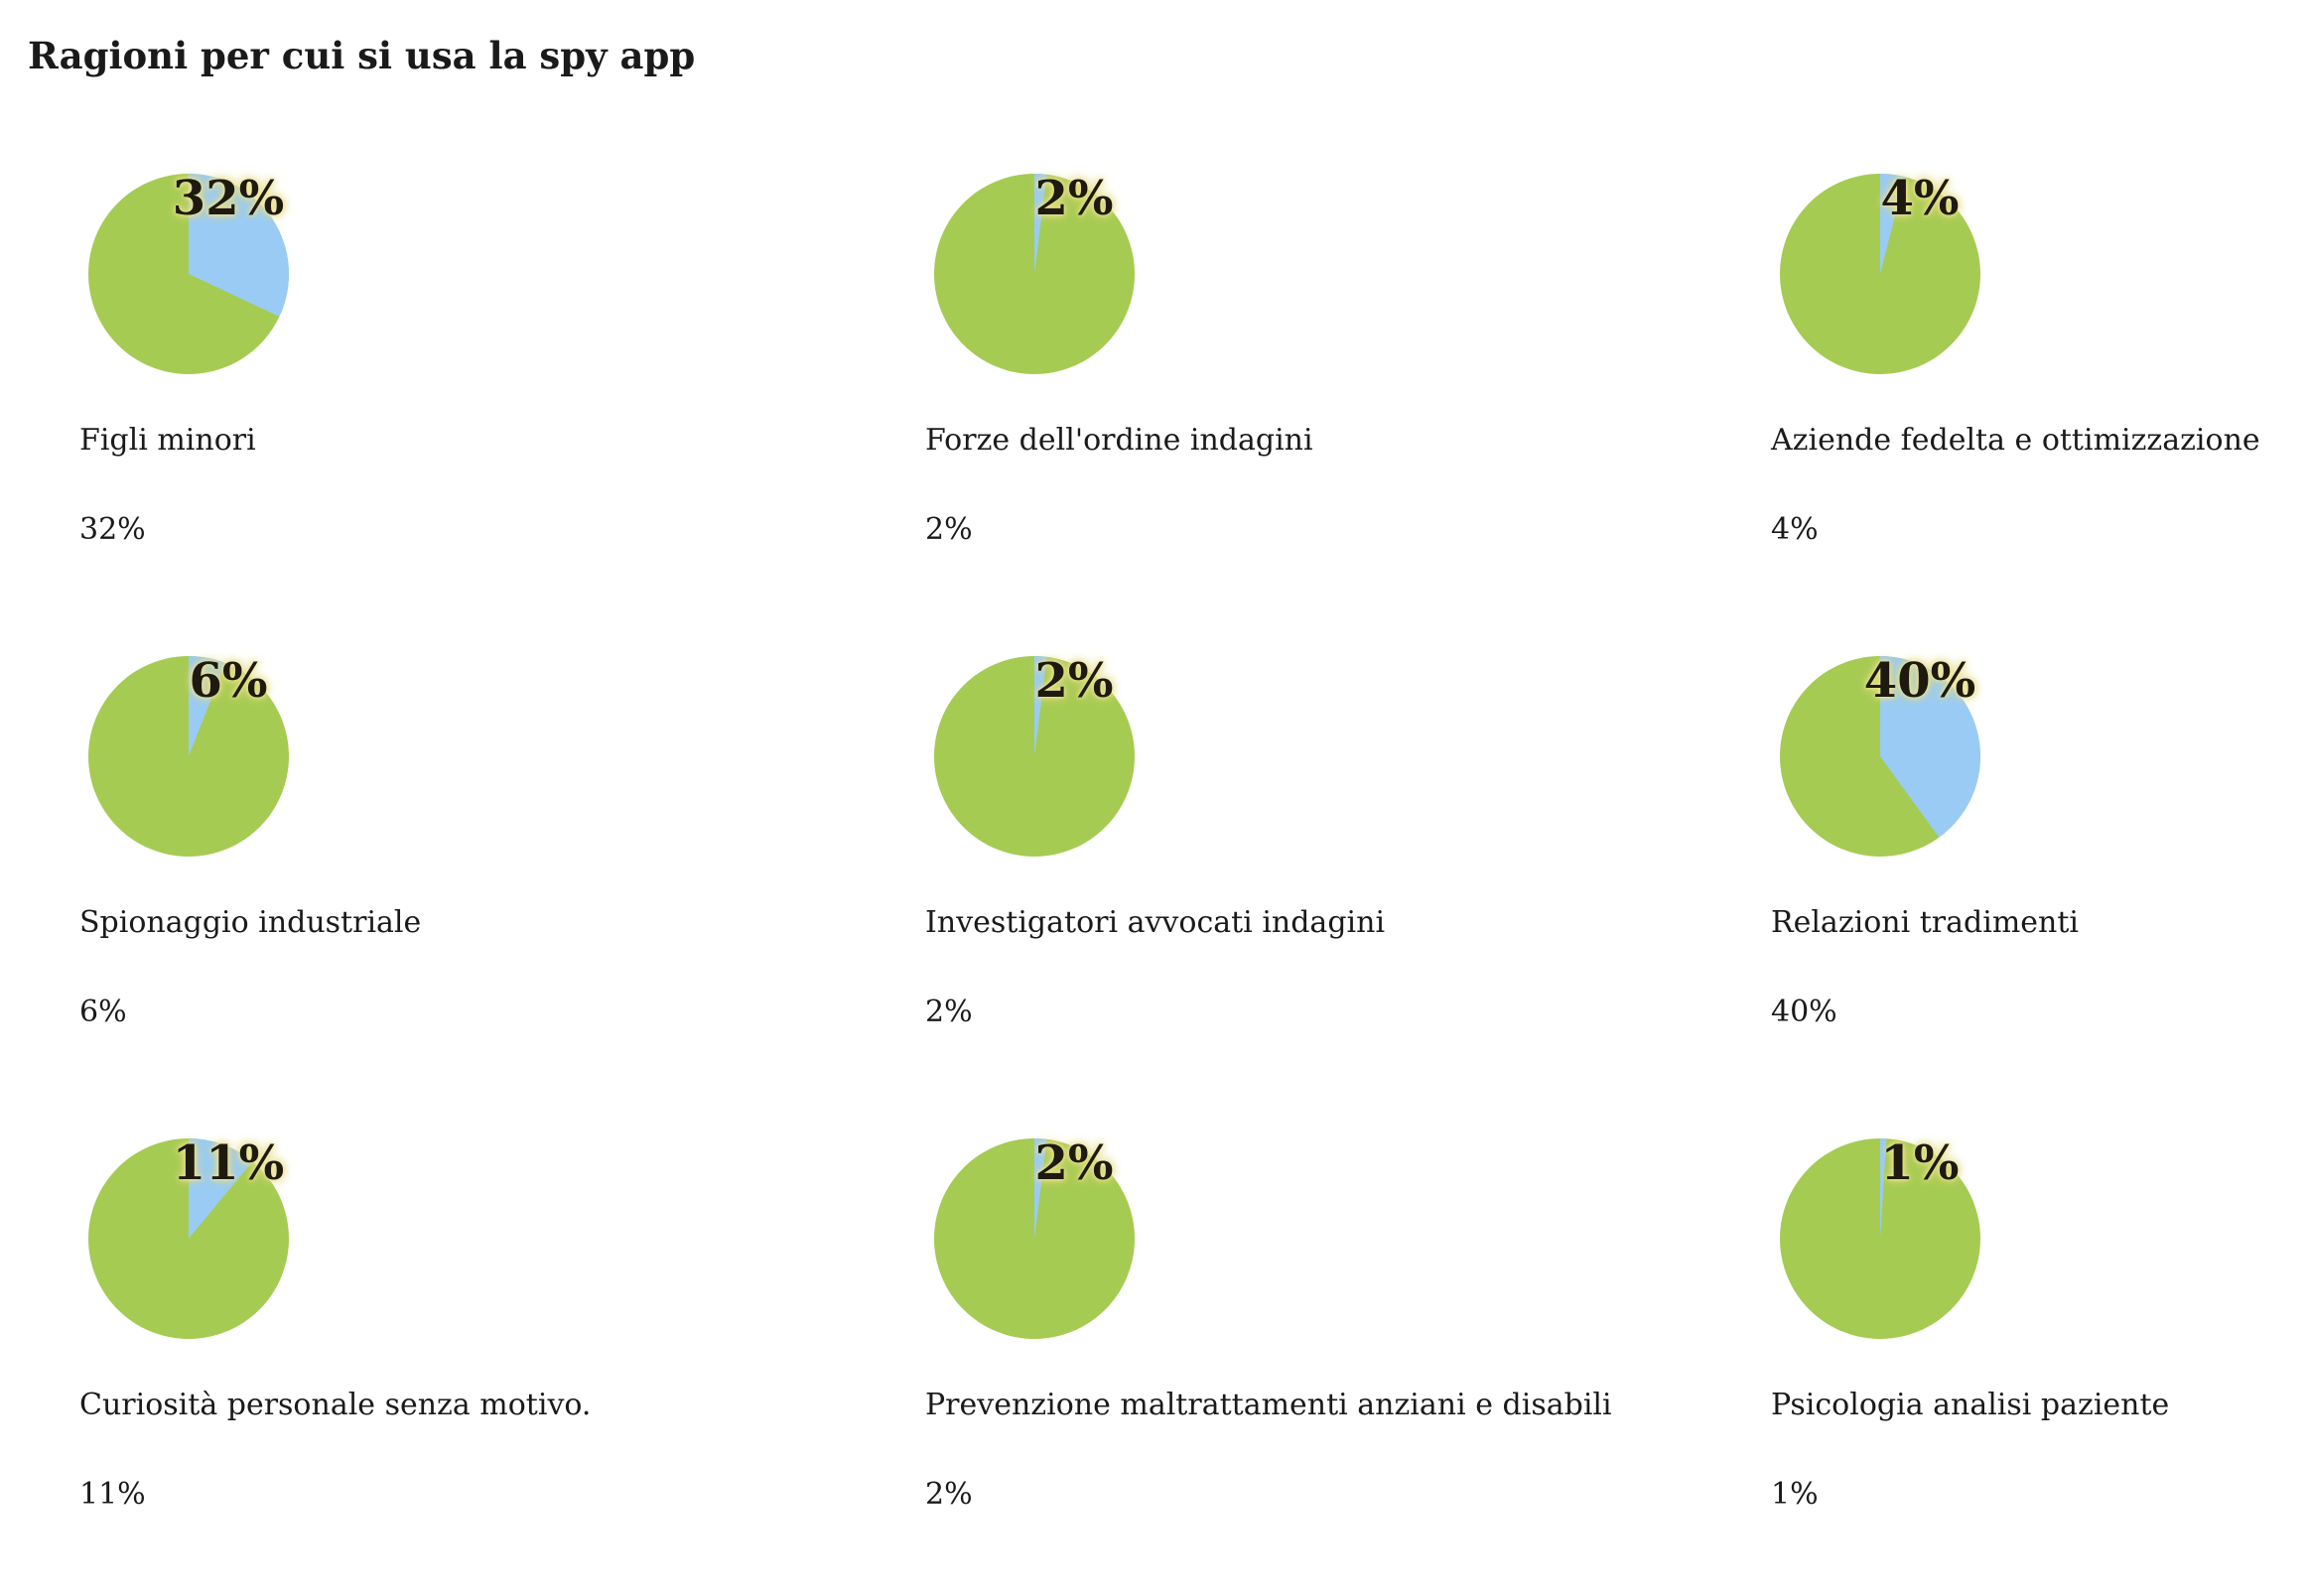  I want to click on chart-category-label: Relazioni tradimenti, so click(1925, 922).